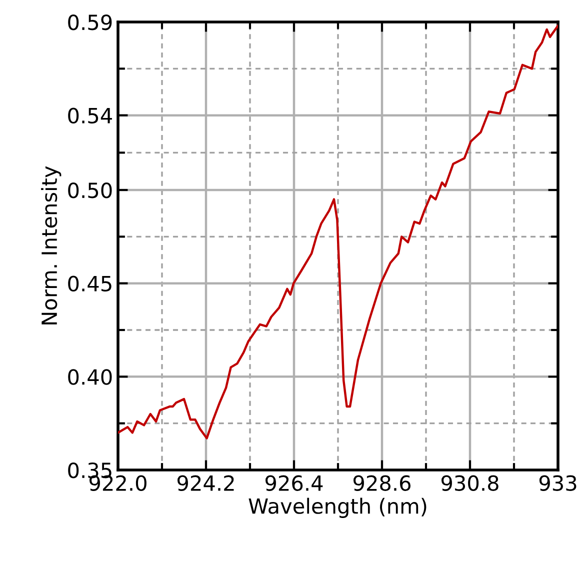  I want to click on y-tick-label: 0.59, so click(90, 22).